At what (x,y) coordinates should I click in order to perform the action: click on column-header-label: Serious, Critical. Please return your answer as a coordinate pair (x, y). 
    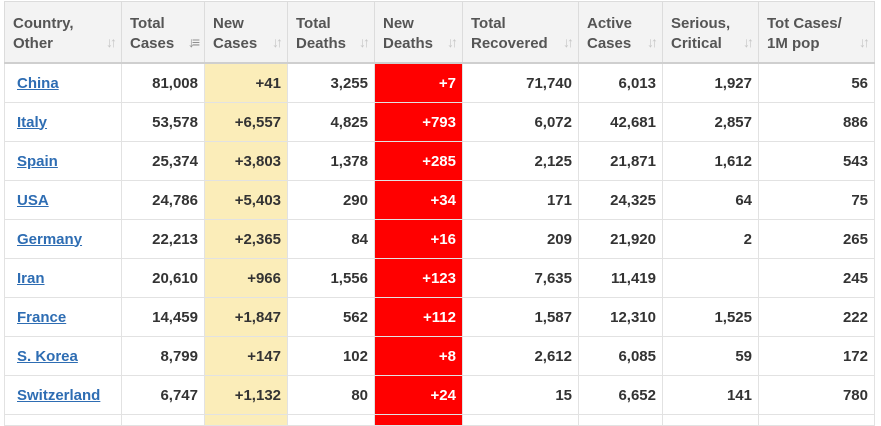
    Looking at the image, I should click on (701, 33).